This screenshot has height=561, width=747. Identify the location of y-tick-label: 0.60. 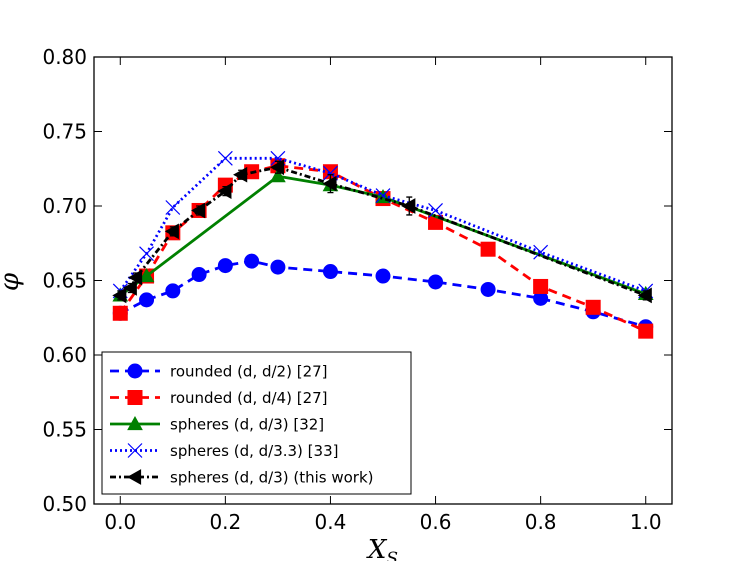
(64, 355).